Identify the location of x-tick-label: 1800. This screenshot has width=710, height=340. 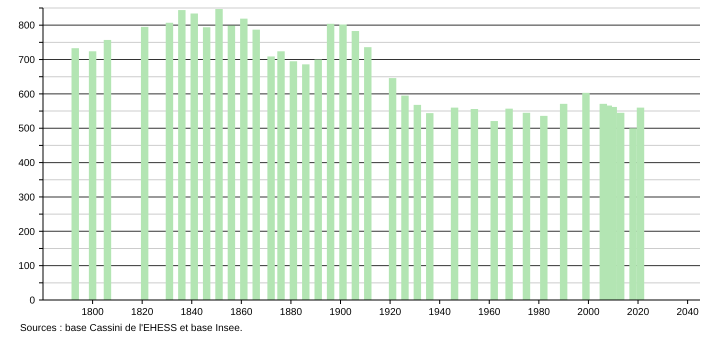
(92, 312).